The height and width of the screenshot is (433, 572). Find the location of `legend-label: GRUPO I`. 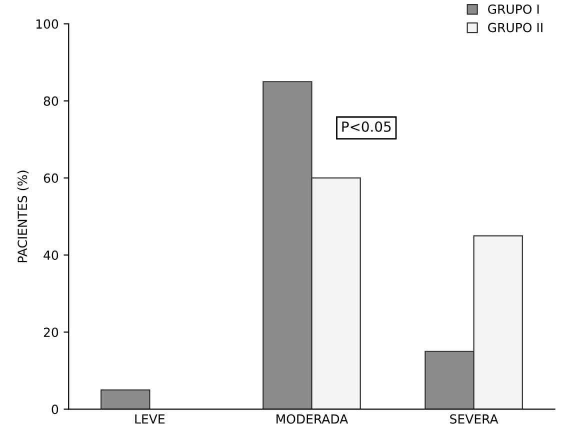

legend-label: GRUPO I is located at coordinates (513, 9).